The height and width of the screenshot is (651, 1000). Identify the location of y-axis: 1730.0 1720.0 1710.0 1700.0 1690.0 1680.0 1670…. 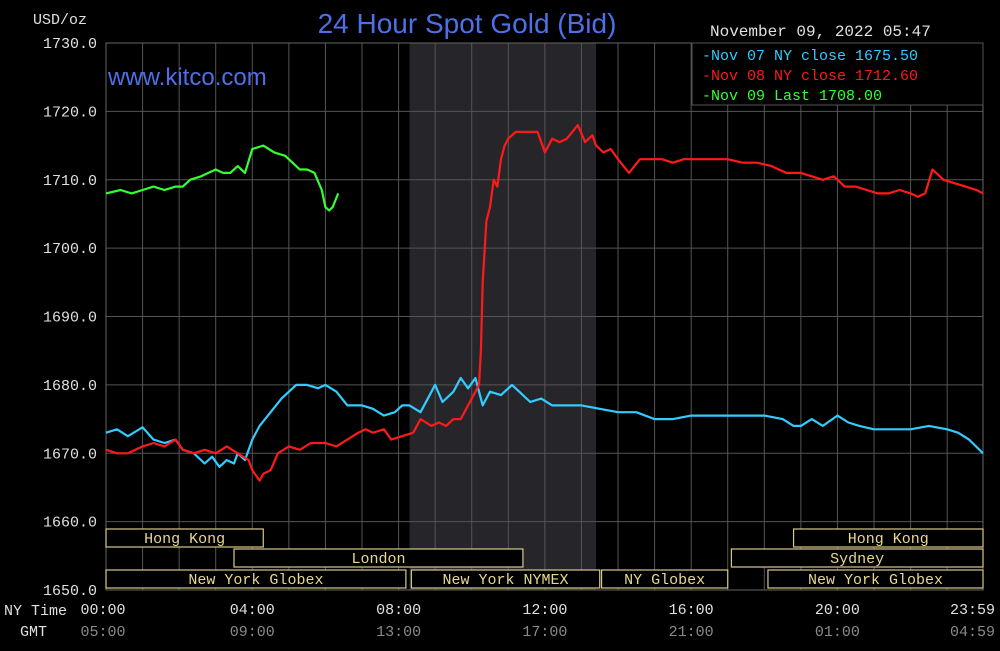
(70, 318).